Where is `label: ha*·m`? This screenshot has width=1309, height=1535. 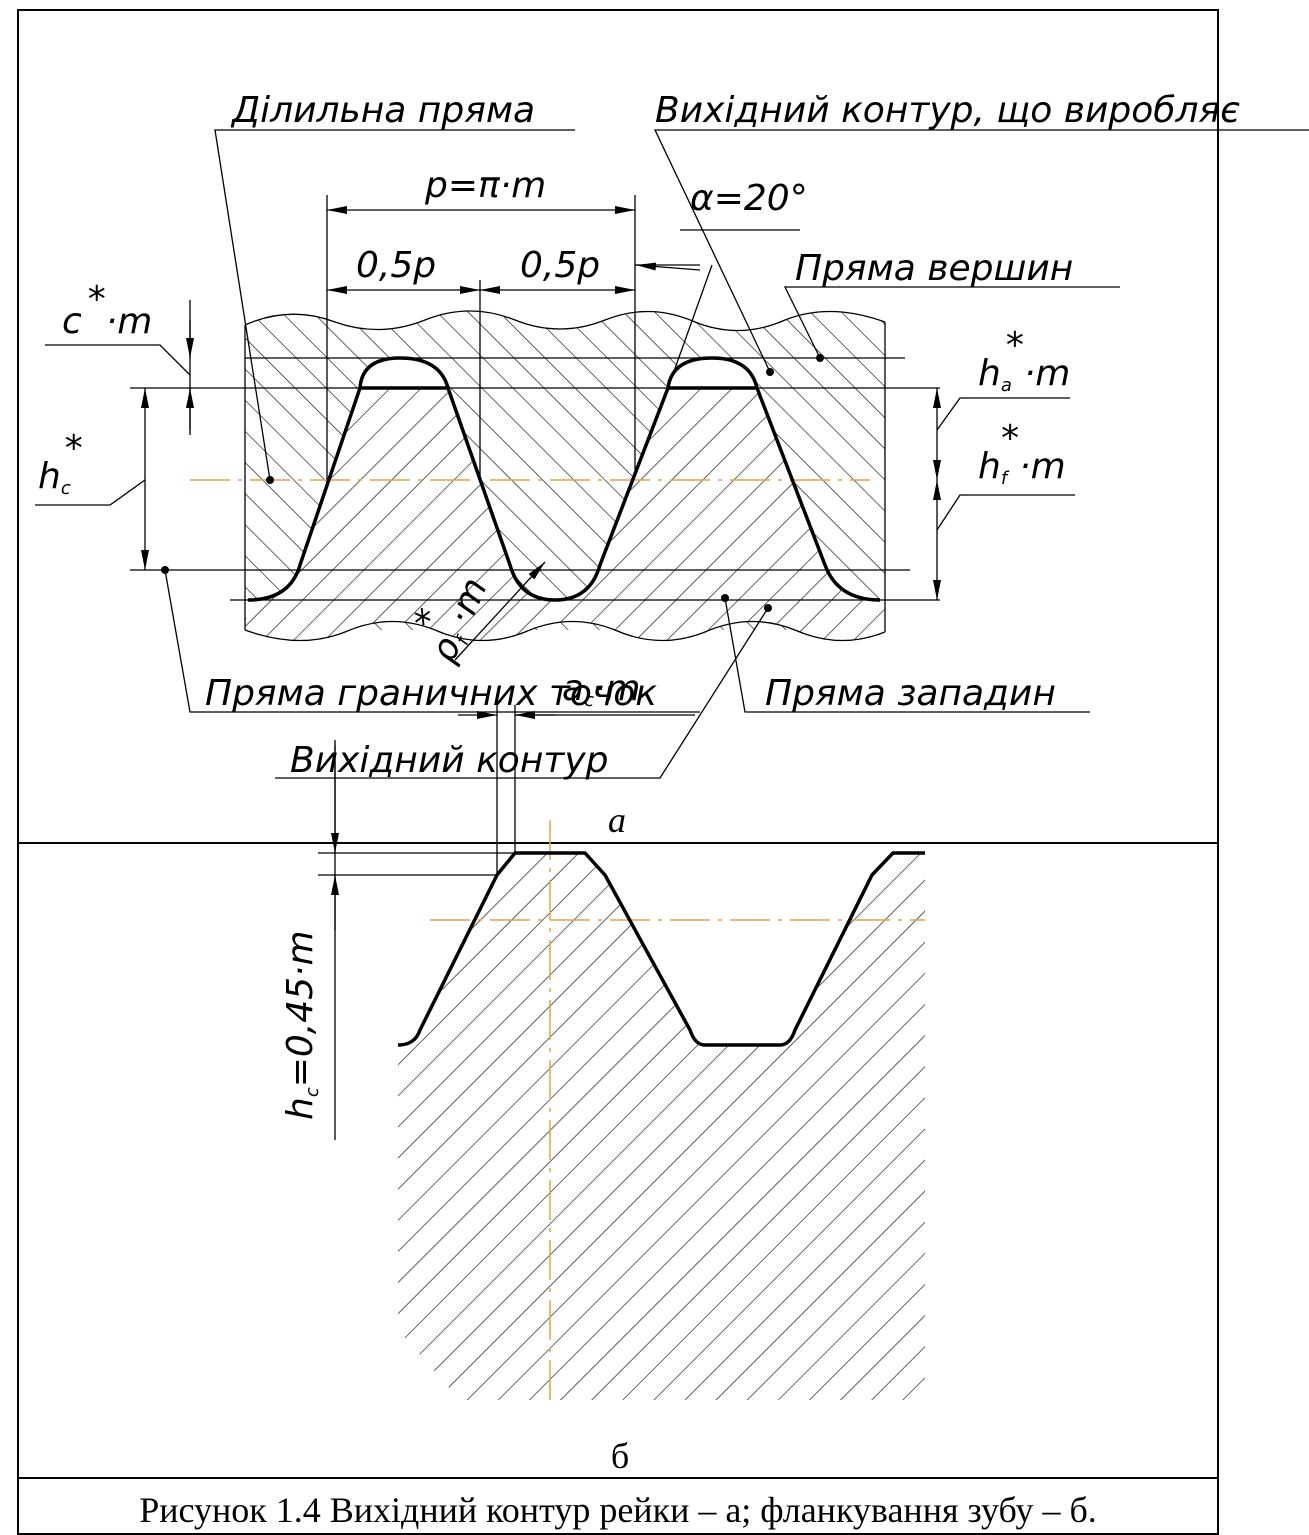 label: ha*·m is located at coordinates (1024, 360).